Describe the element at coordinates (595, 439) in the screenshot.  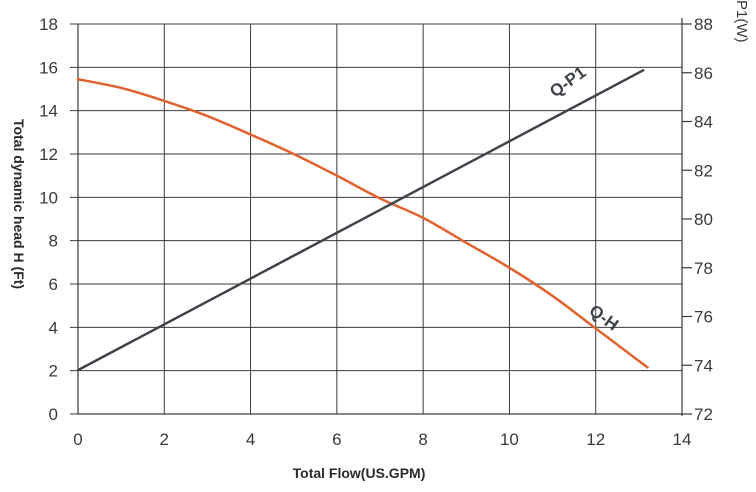
I see `x-tick-label: 12` at that location.